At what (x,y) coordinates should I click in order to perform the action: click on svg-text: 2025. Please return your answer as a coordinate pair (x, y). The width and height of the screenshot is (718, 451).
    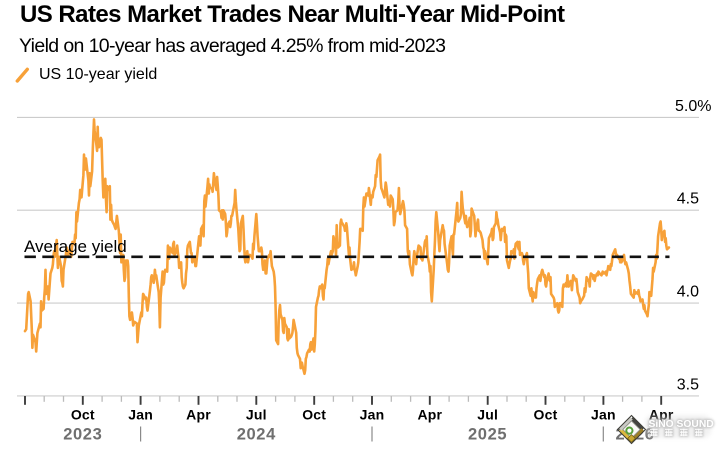
    Looking at the image, I should click on (487, 435).